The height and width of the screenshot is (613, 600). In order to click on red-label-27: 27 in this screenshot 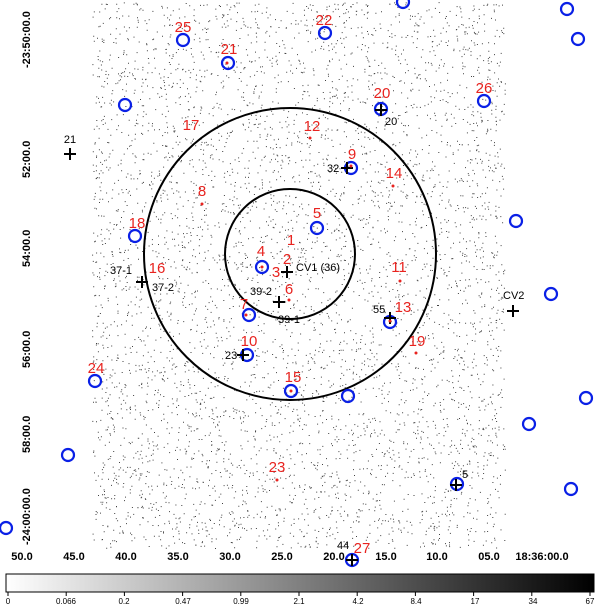, I will do `click(362, 548)`.